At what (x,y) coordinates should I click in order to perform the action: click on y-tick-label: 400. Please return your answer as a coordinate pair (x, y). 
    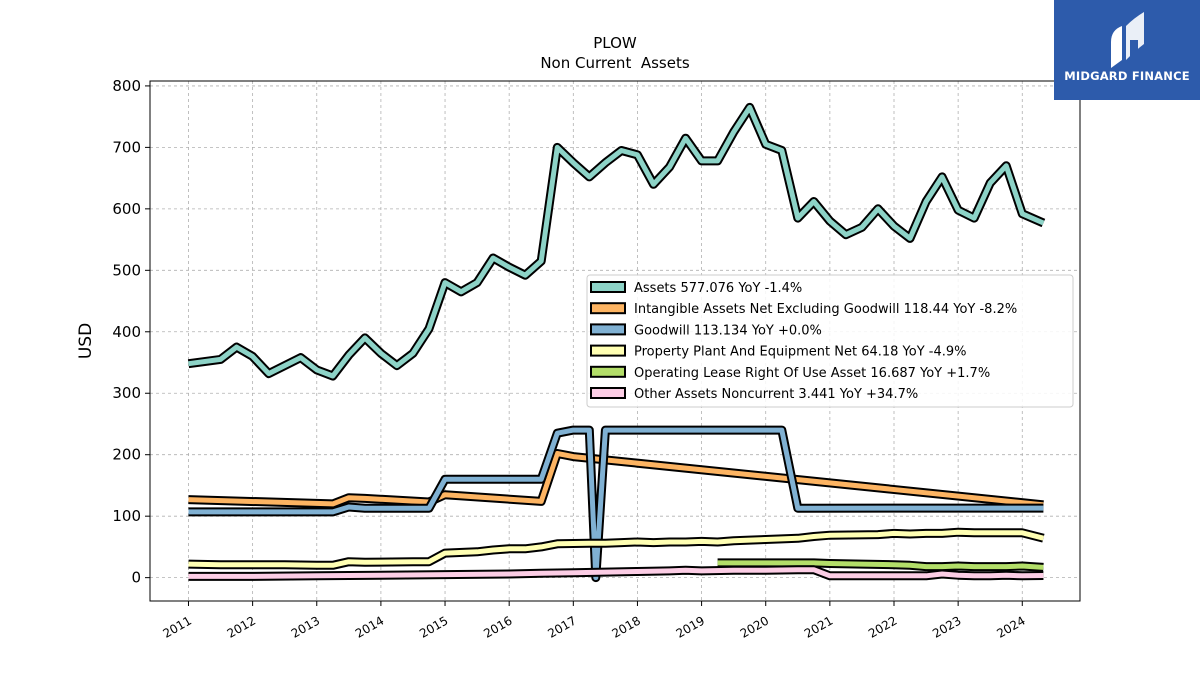
    Looking at the image, I should click on (126, 332).